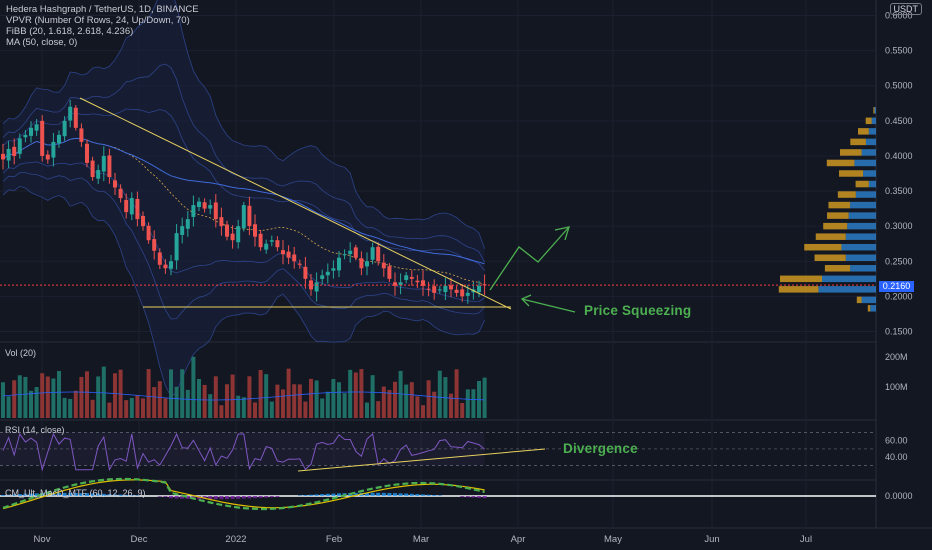 This screenshot has height=550, width=932. What do you see at coordinates (42, 42) in the screenshot?
I see `legend-ma: MA (50, close, 0)` at bounding box center [42, 42].